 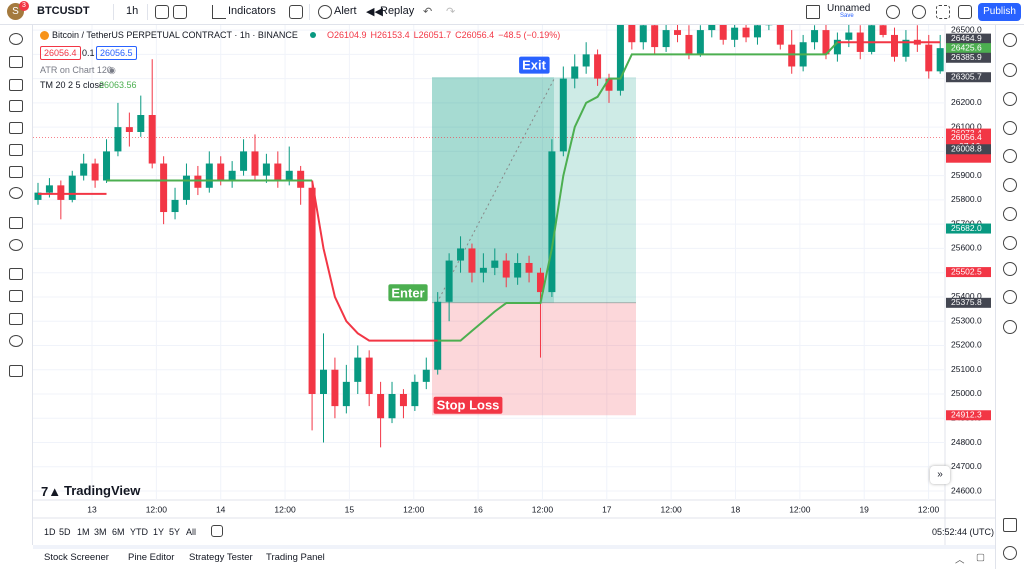 I want to click on streams-icon, so click(x=1010, y=269).